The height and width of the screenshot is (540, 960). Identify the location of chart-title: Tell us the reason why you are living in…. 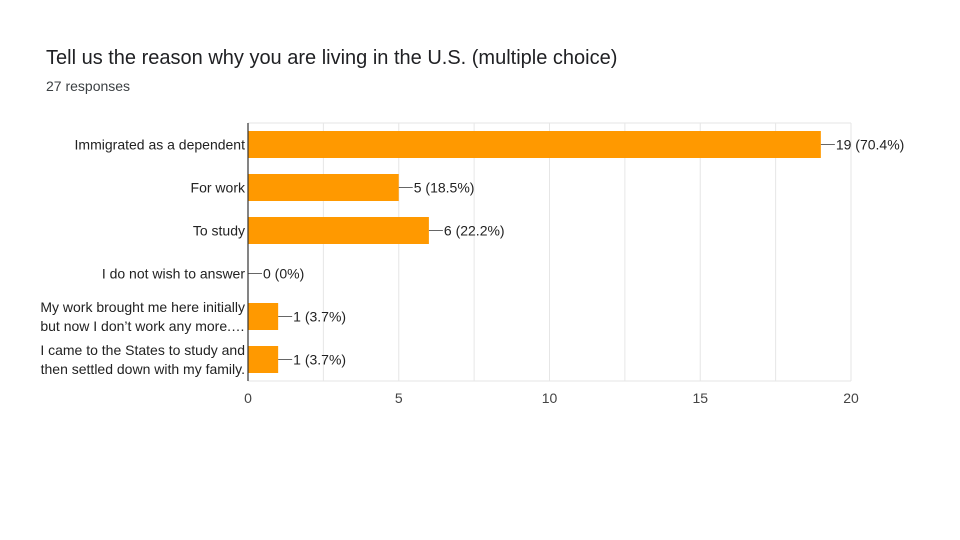
(332, 58).